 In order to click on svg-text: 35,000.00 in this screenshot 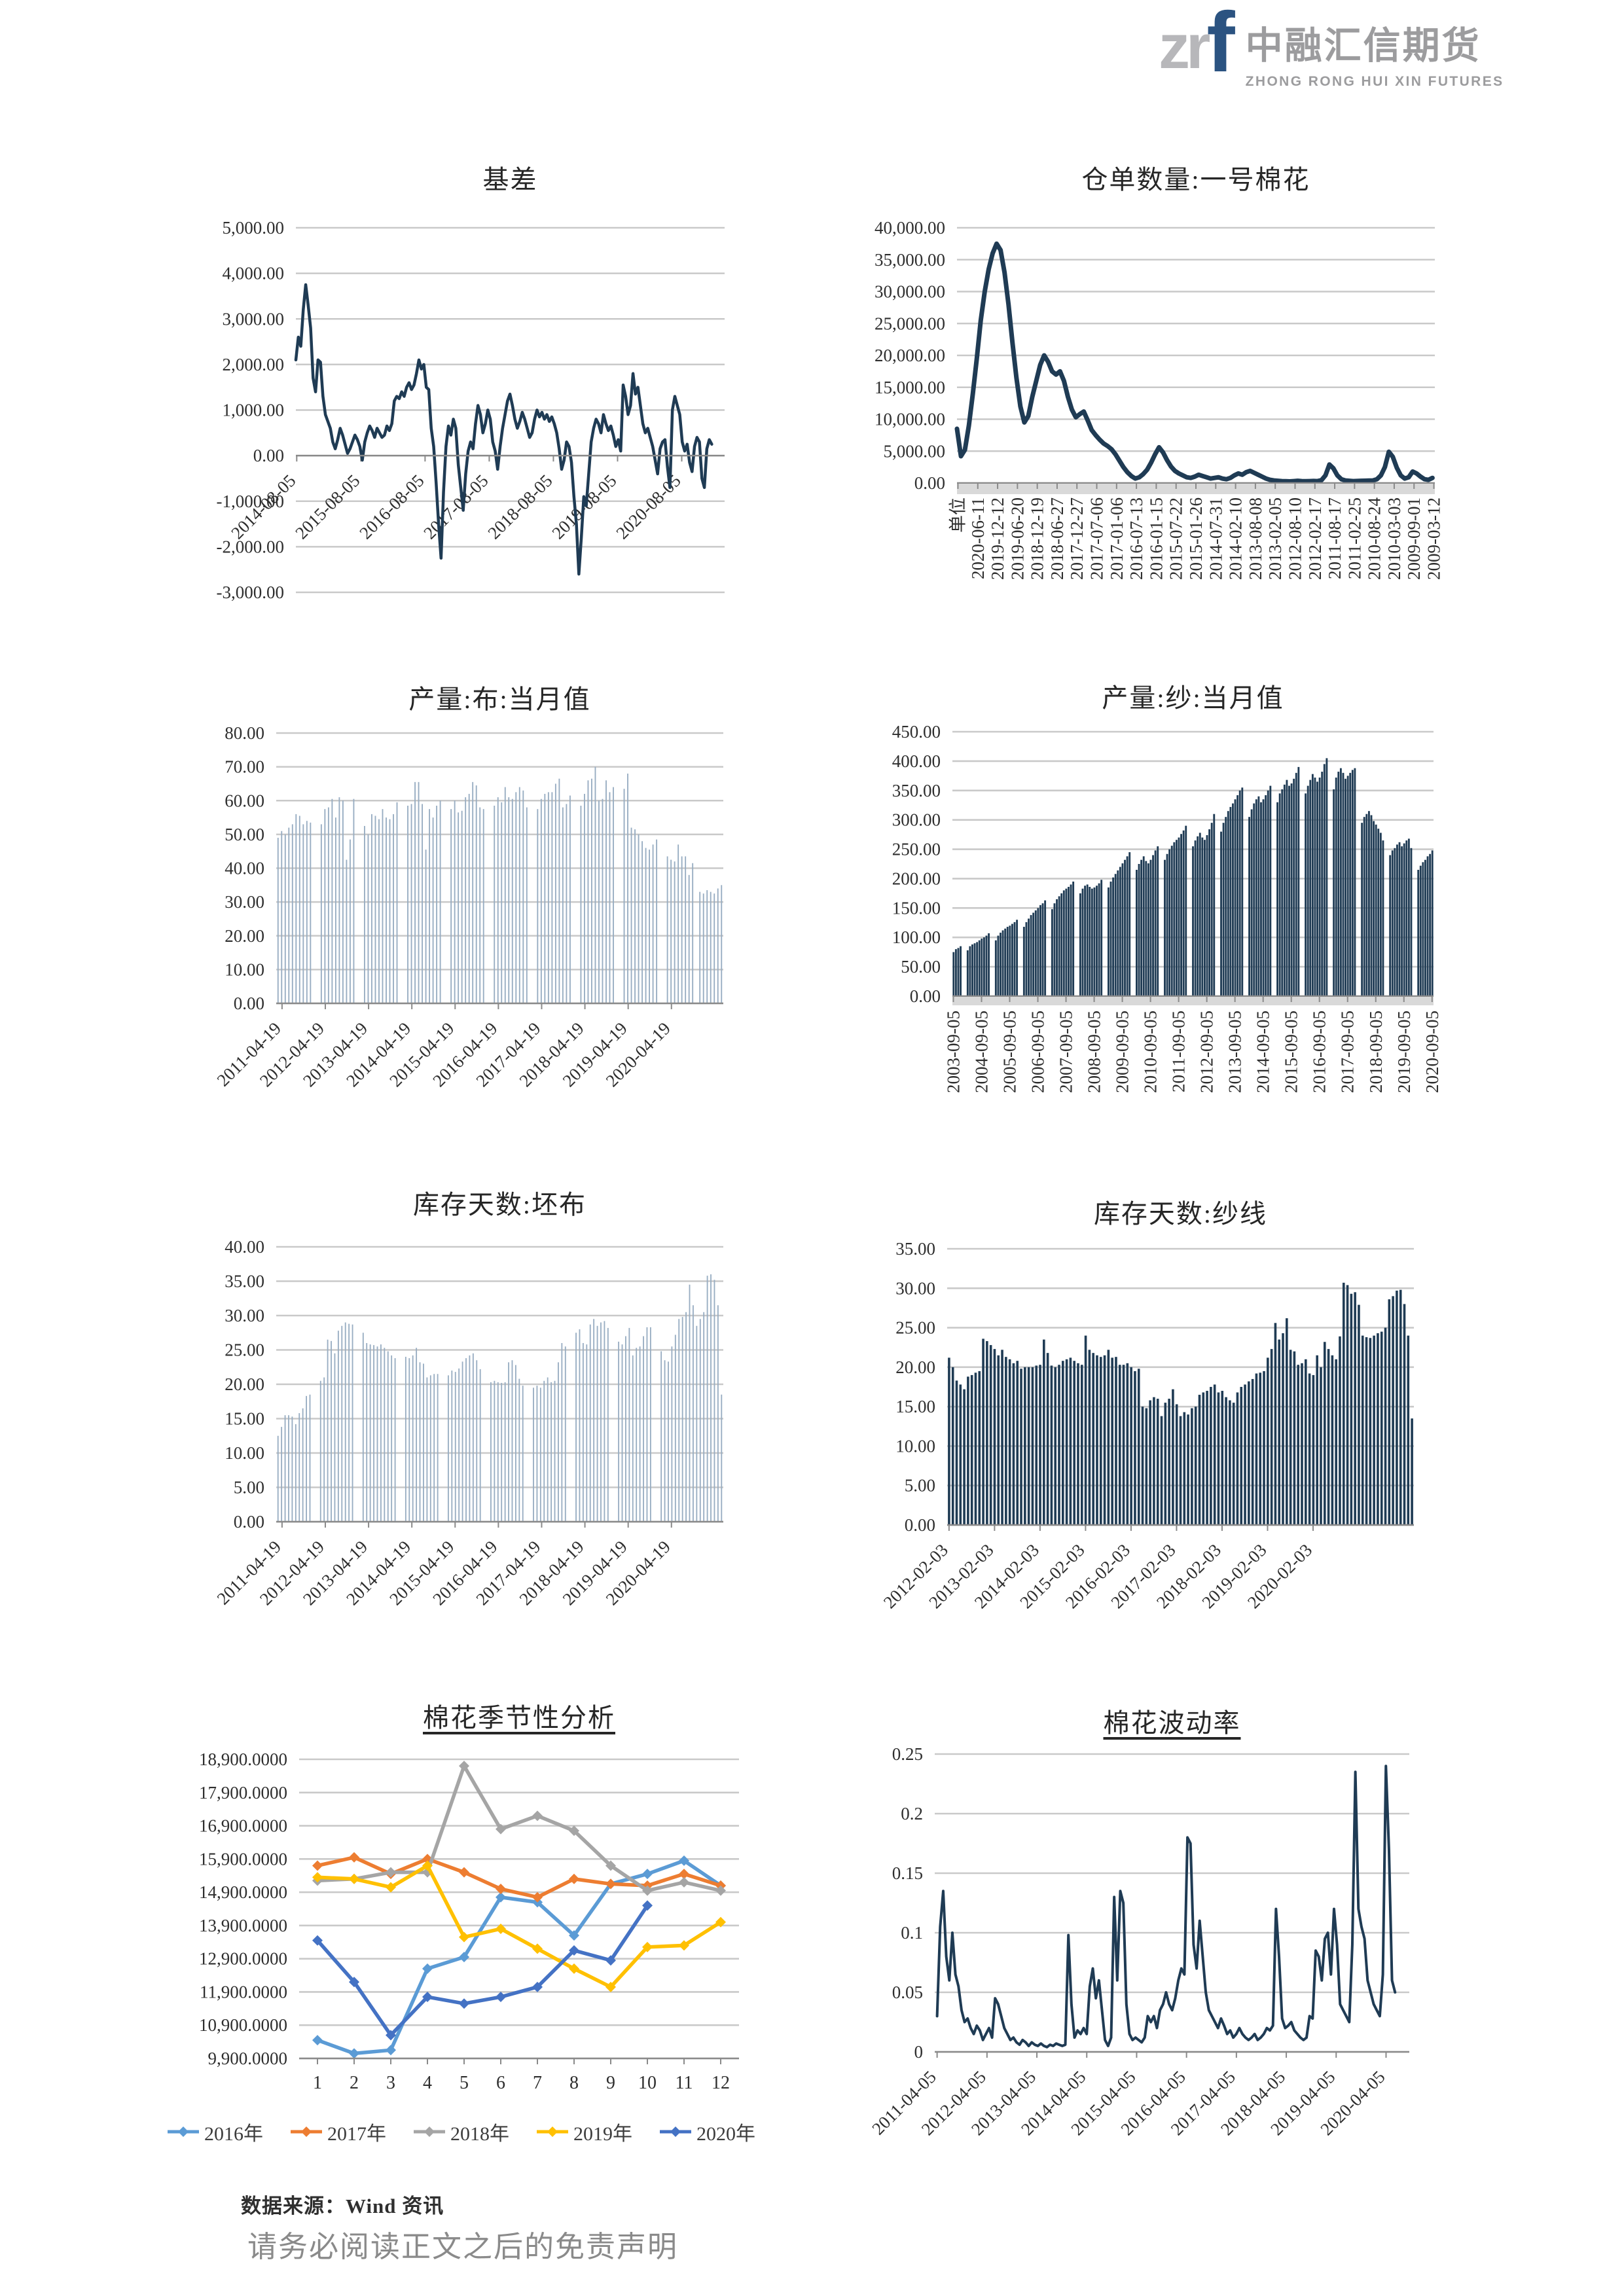, I will do `click(910, 260)`.